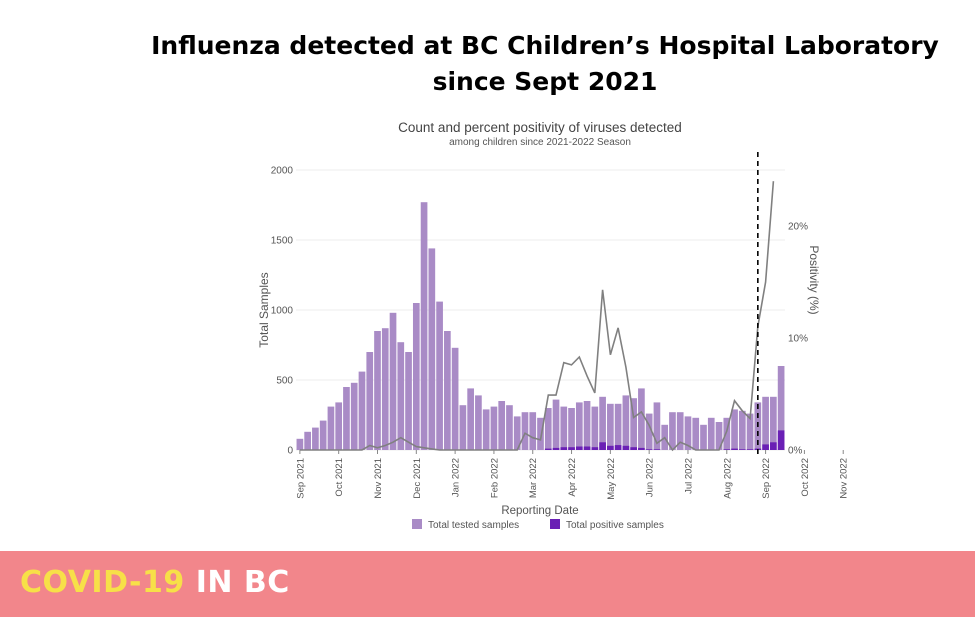 The height and width of the screenshot is (617, 975). What do you see at coordinates (844, 478) in the screenshot?
I see `x-tick-label: Nov 2022` at bounding box center [844, 478].